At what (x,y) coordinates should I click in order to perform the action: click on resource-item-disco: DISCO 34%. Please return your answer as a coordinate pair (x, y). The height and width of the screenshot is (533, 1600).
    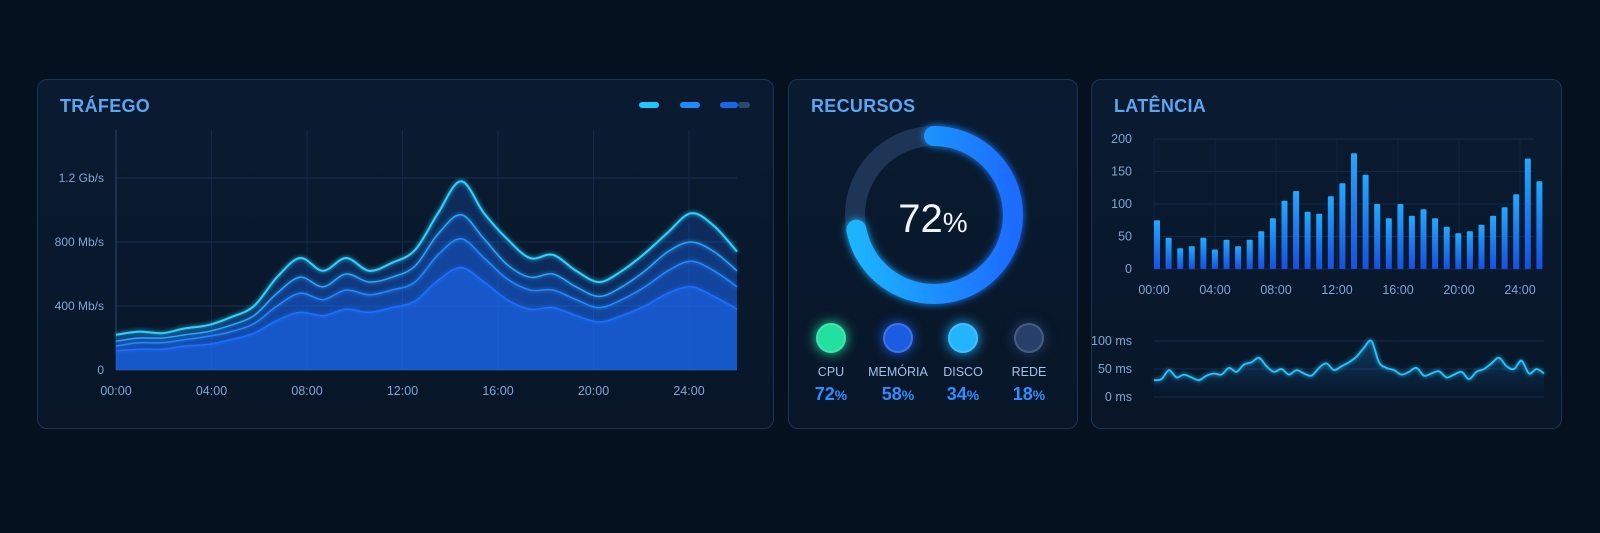
    Looking at the image, I should click on (963, 364).